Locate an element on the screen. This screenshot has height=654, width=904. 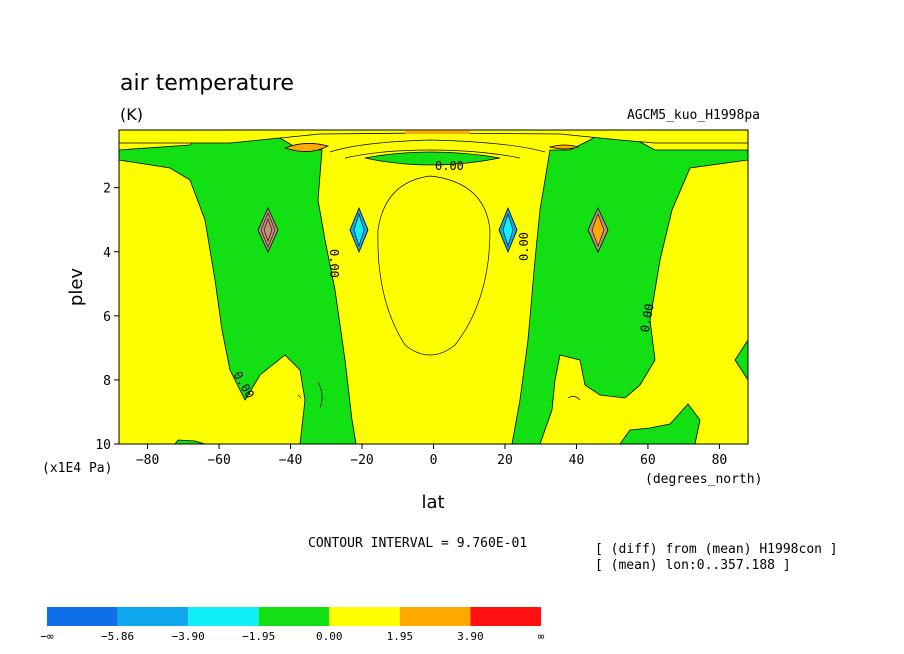
colorbar-label: −∞ is located at coordinates (47, 636).